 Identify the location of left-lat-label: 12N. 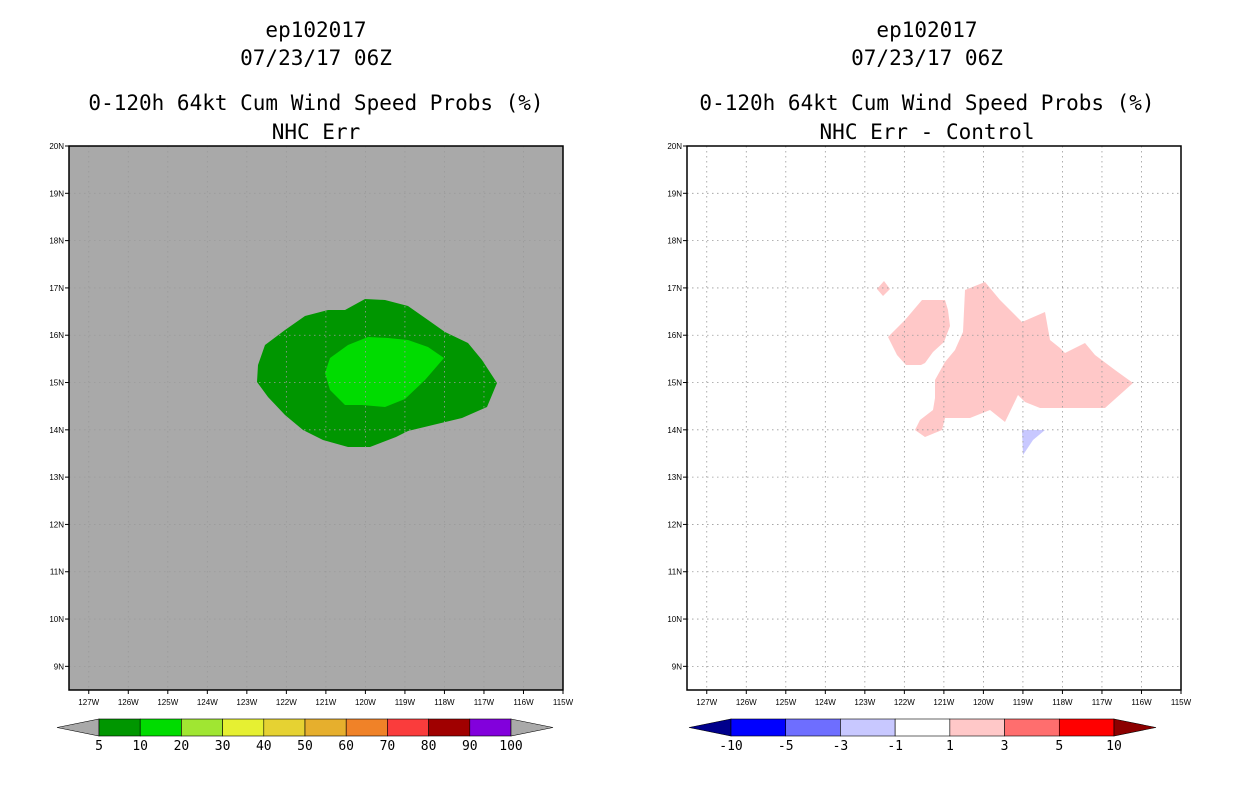
(56, 524).